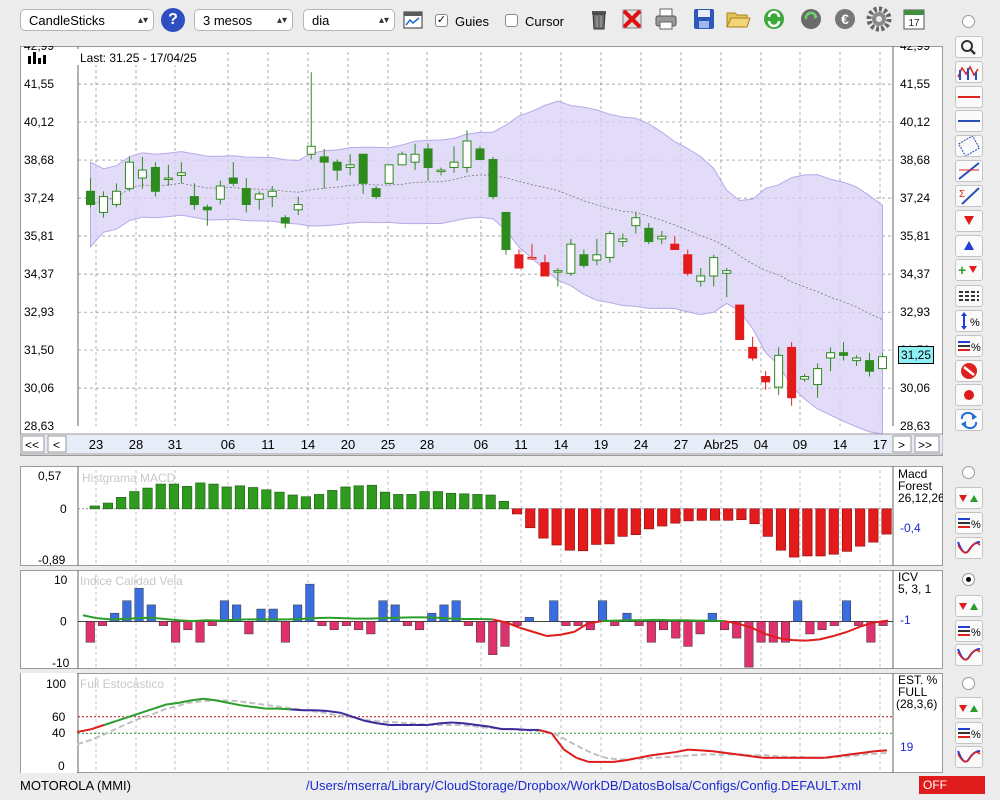 The height and width of the screenshot is (800, 1000). I want to click on chart-bars-icon, so click(968, 72).